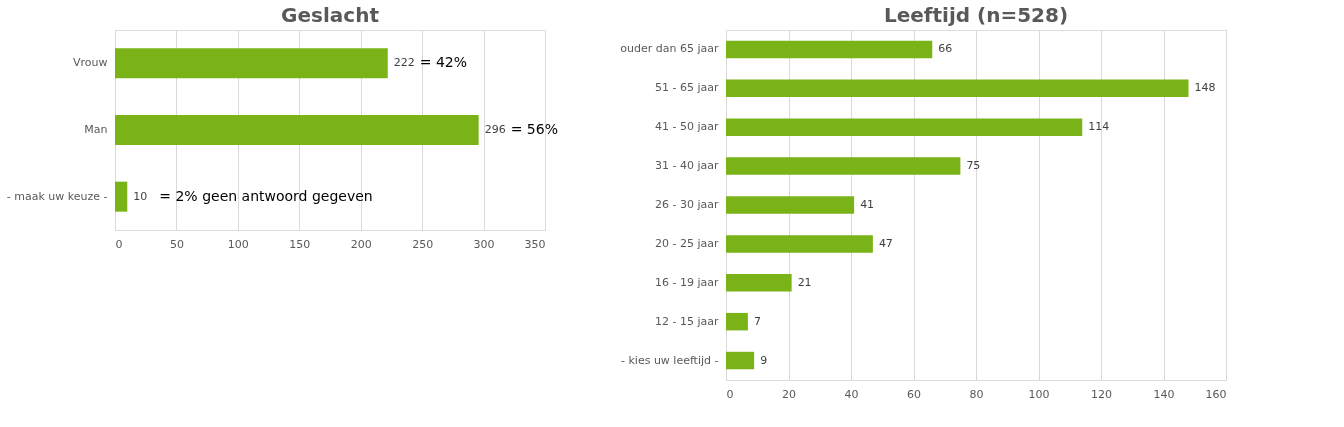 Image resolution: width=1344 pixels, height=427 pixels. What do you see at coordinates (495, 129) in the screenshot?
I see `data-label: 296` at bounding box center [495, 129].